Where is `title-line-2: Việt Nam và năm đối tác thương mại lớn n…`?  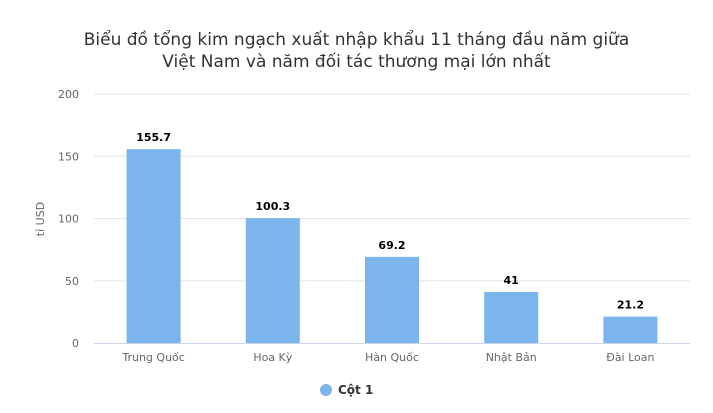
title-line-2: Việt Nam và năm đối tác thương mại lớn n… is located at coordinates (356, 62).